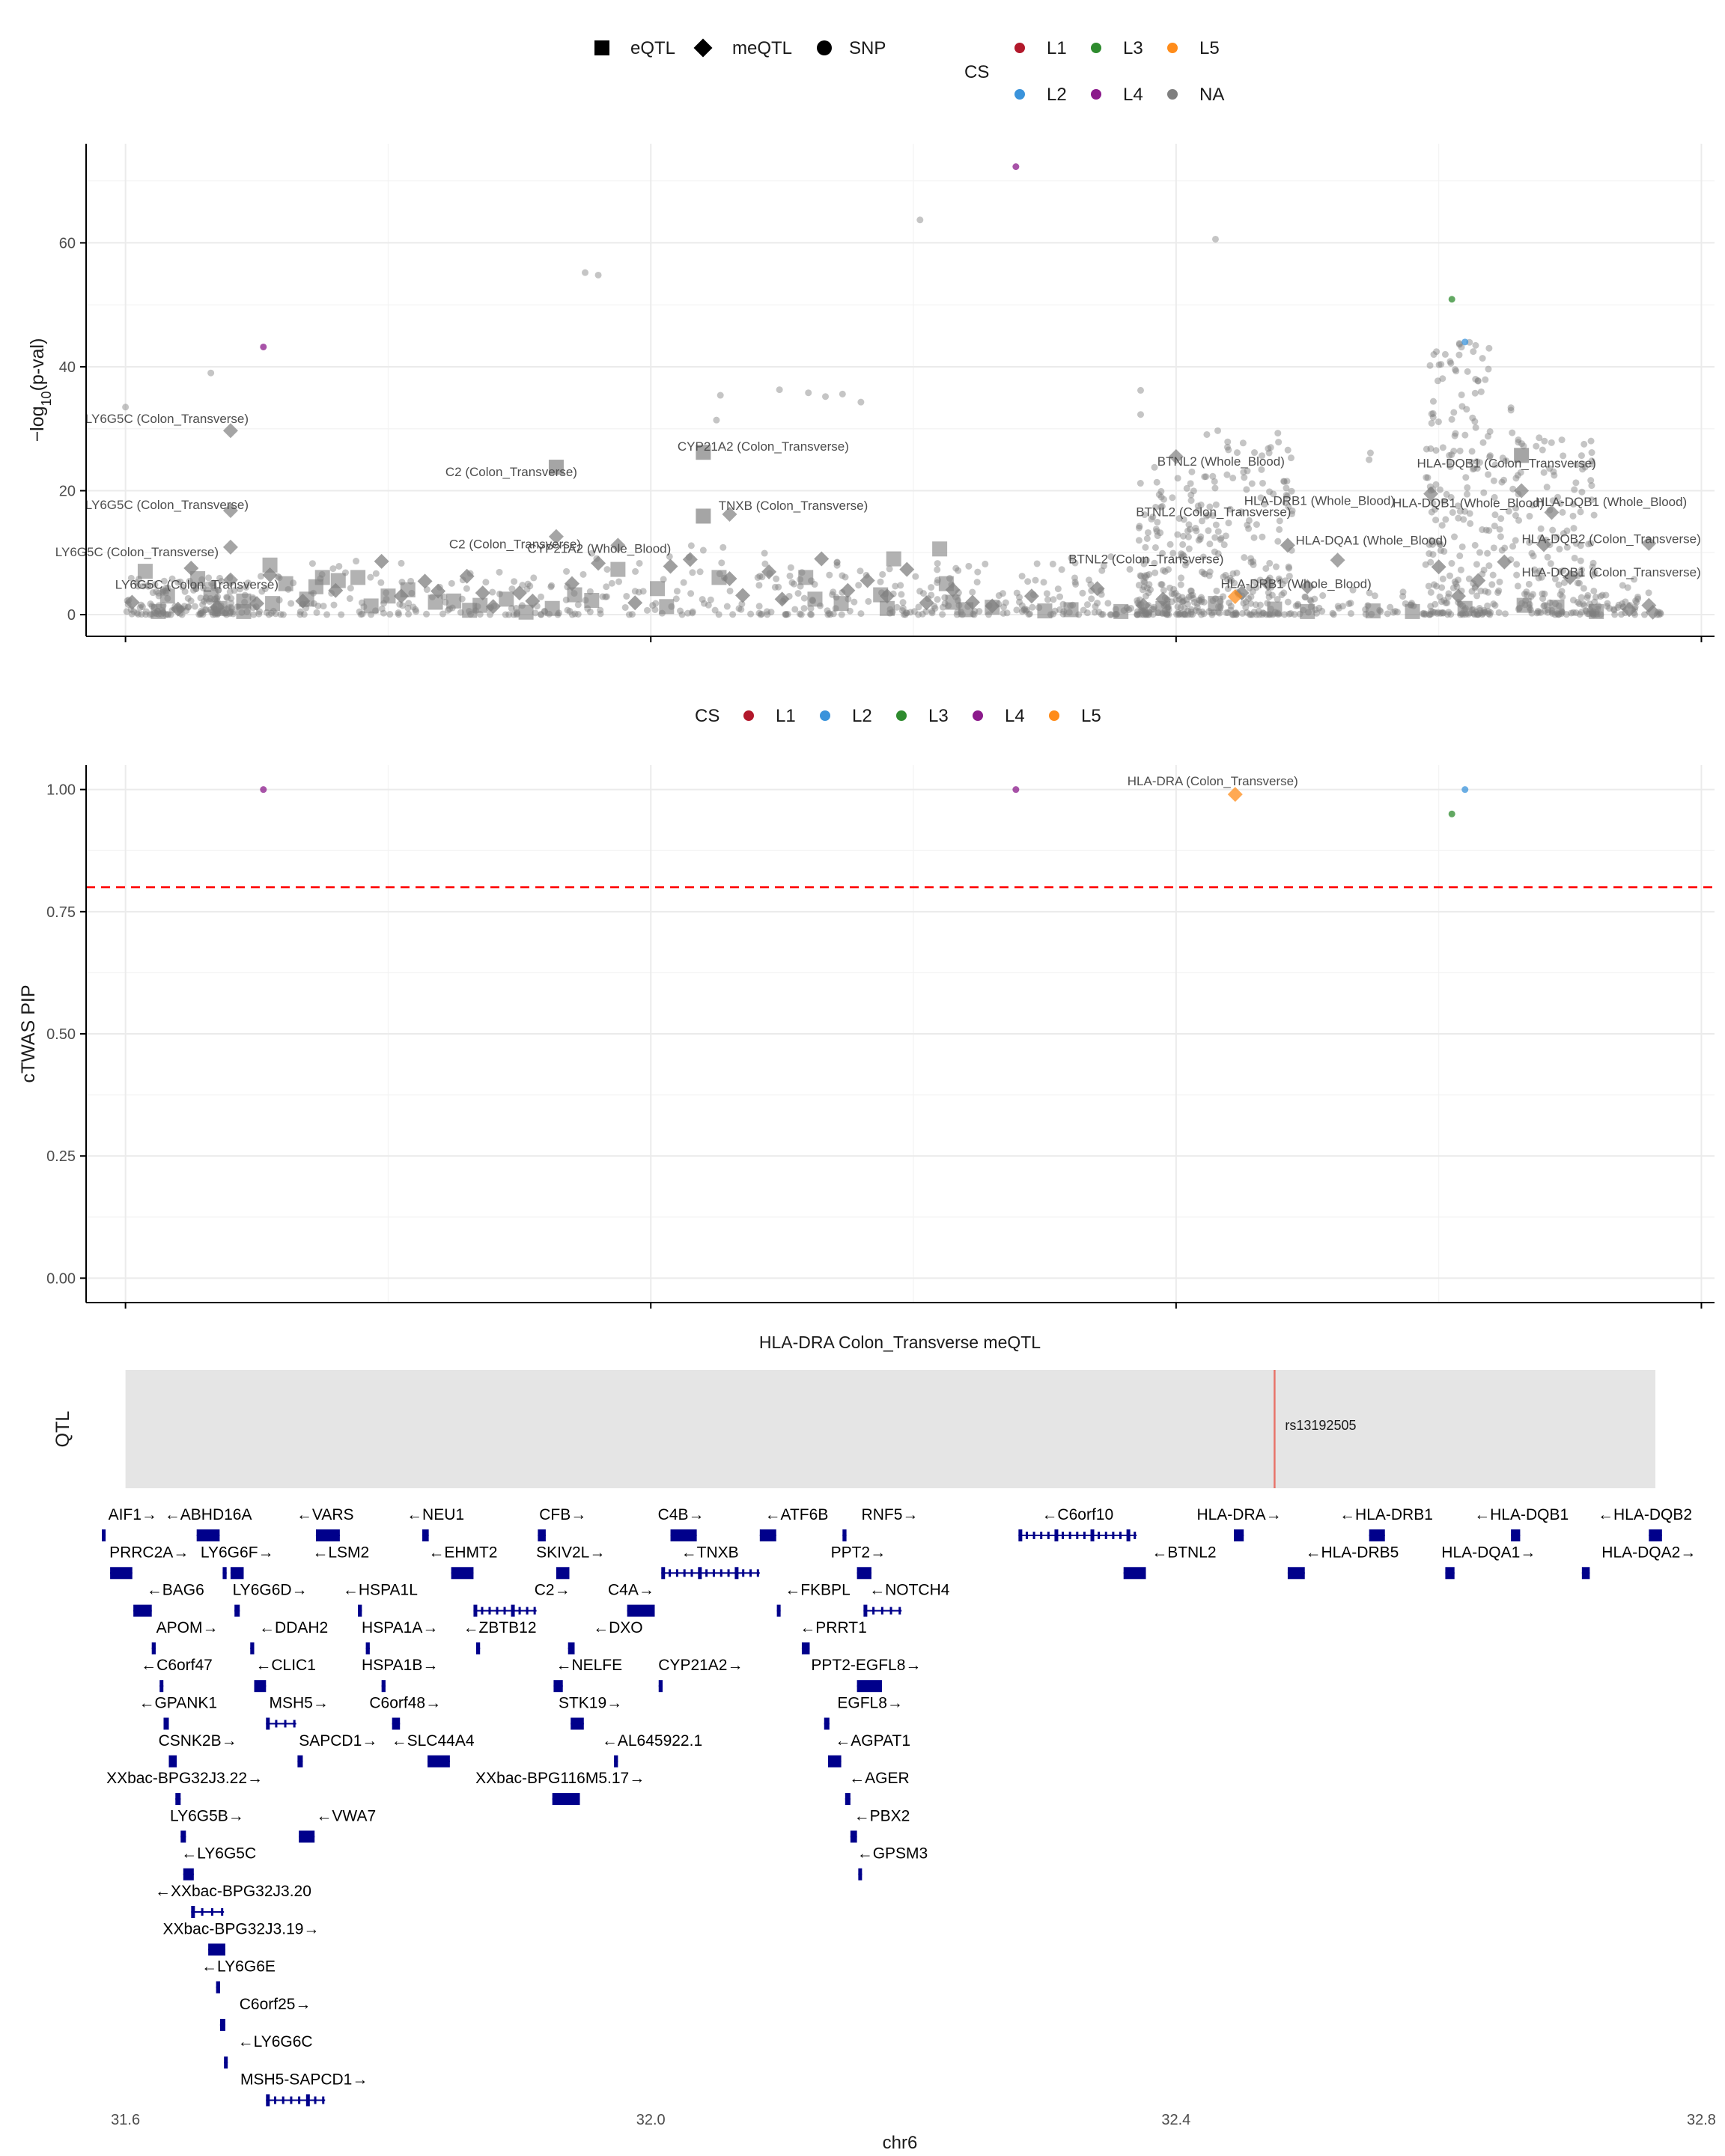 The width and height of the screenshot is (1725, 2156). I want to click on legend-cs-L5-dot, so click(1172, 48).